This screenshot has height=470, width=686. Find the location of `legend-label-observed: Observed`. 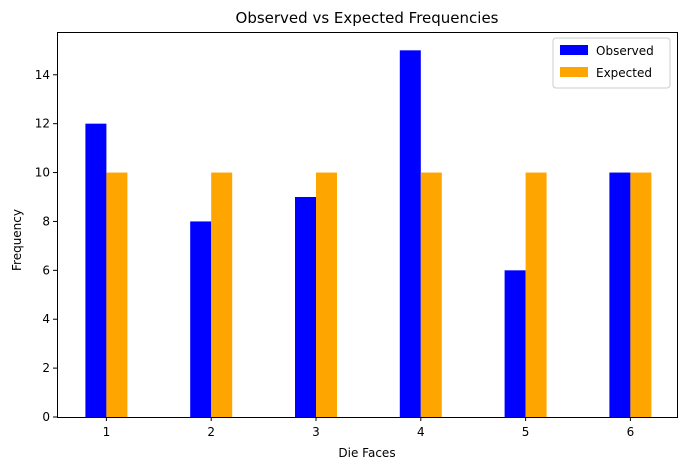

legend-label-observed: Observed is located at coordinates (625, 51).